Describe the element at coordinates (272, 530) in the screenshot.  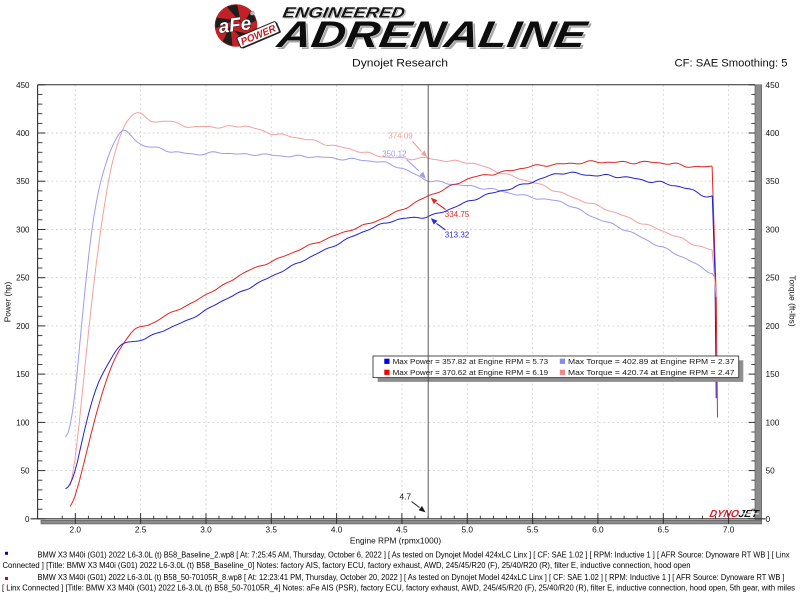
I see `svg-text: 3.5` at that location.